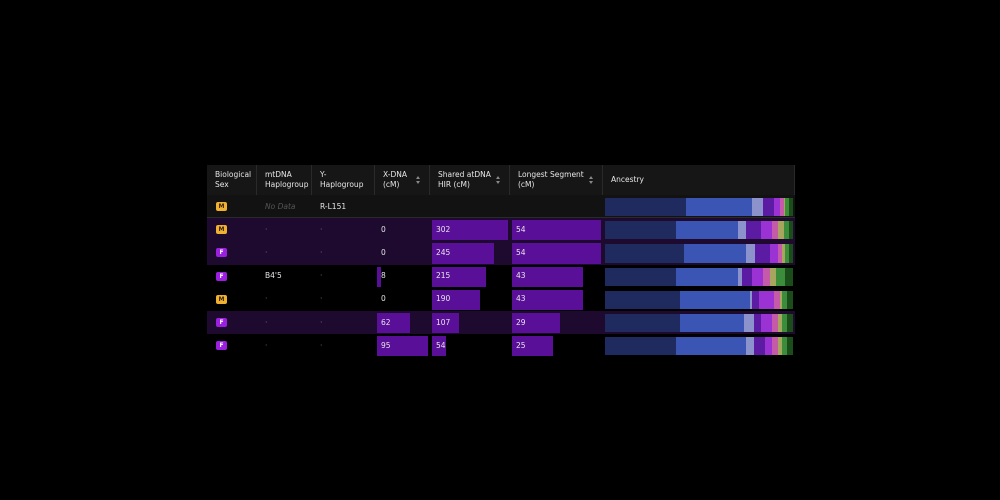 This screenshot has height=500, width=1000. I want to click on yhap-cell: R-L151, so click(333, 206).